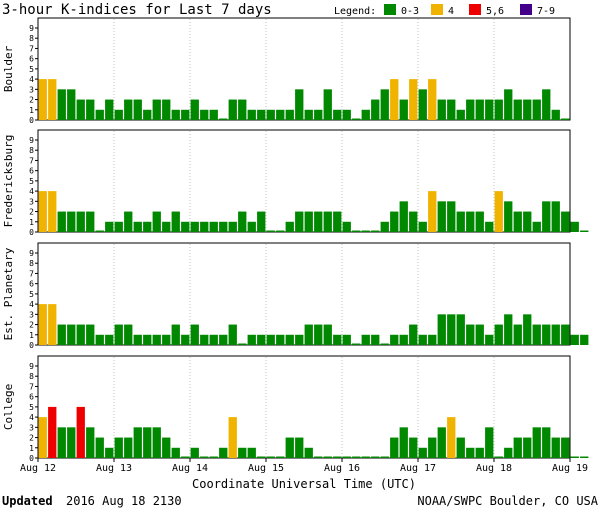  Describe the element at coordinates (410, 11) in the screenshot. I see `legend-label-0: 0-3` at that location.